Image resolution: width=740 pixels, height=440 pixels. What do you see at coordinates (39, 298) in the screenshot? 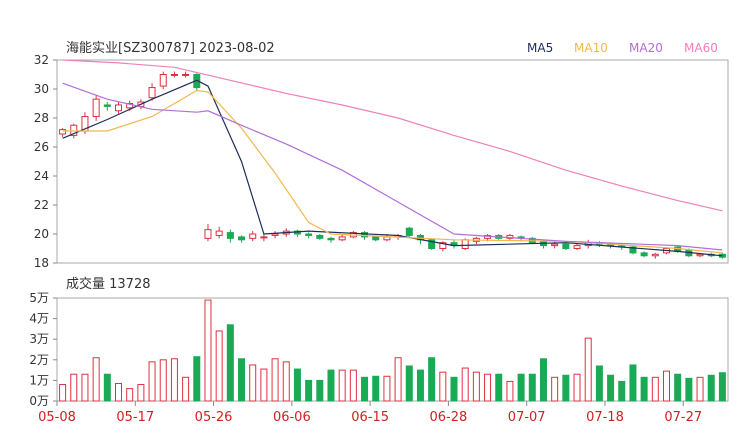
I see `volume-tick-label: 5万` at bounding box center [39, 298].